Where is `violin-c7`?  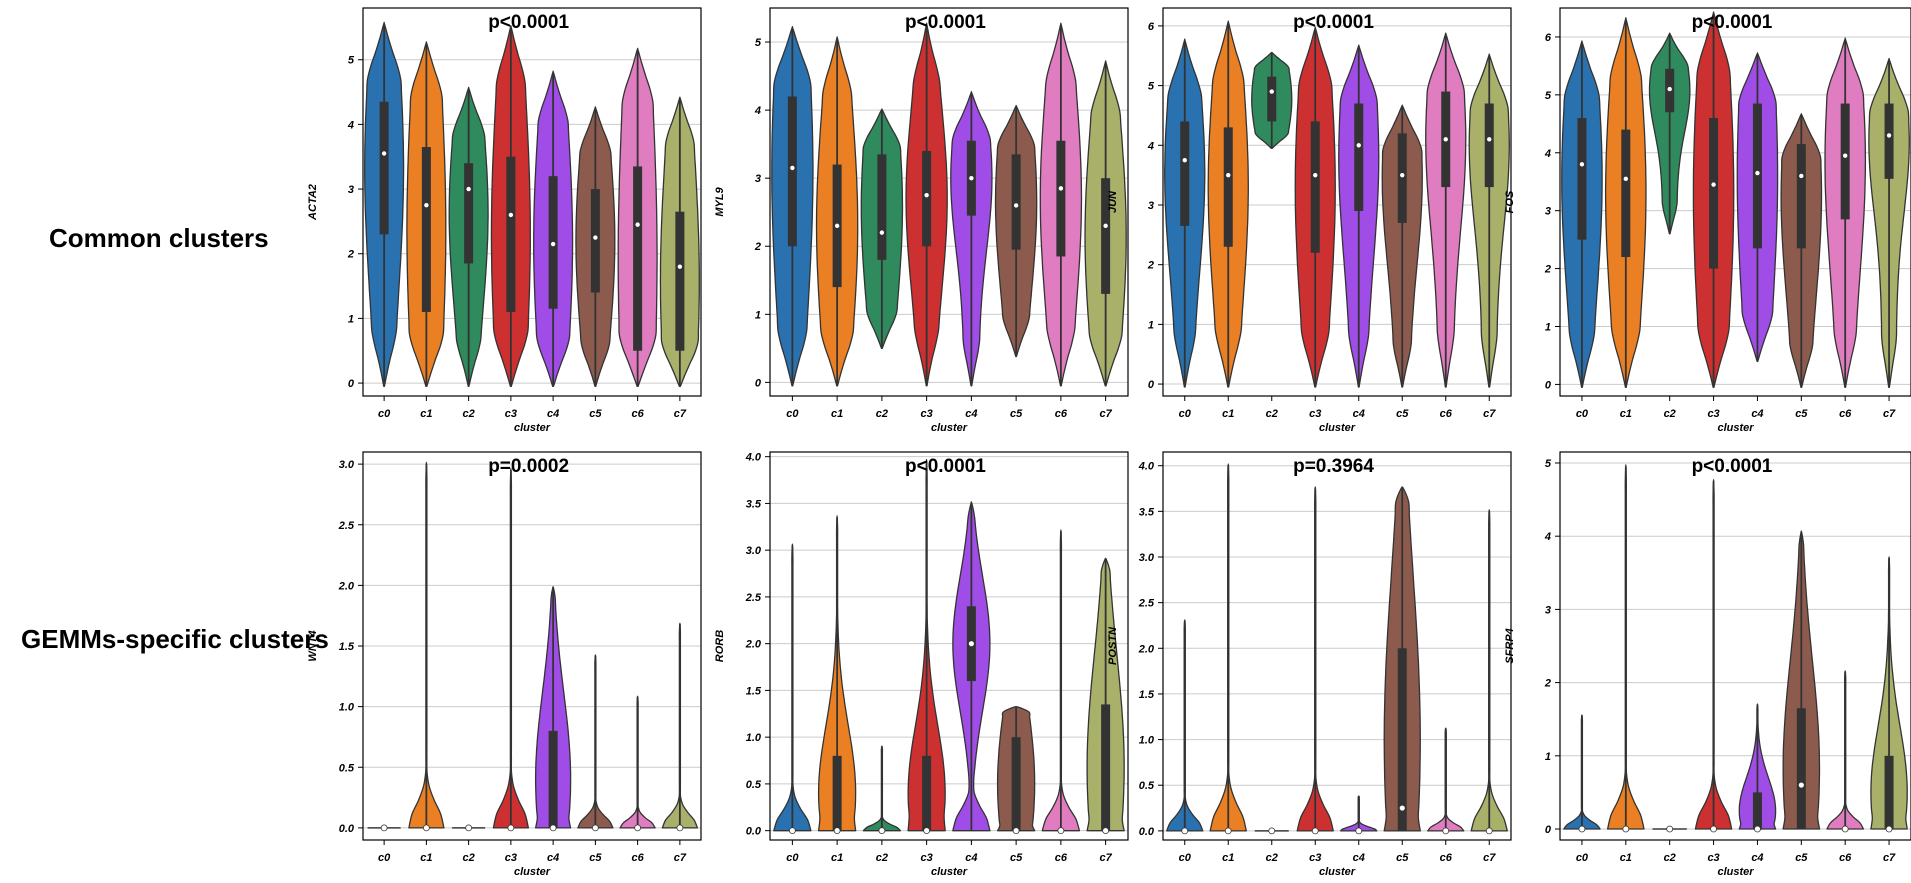 violin-c7 is located at coordinates (1105, 223).